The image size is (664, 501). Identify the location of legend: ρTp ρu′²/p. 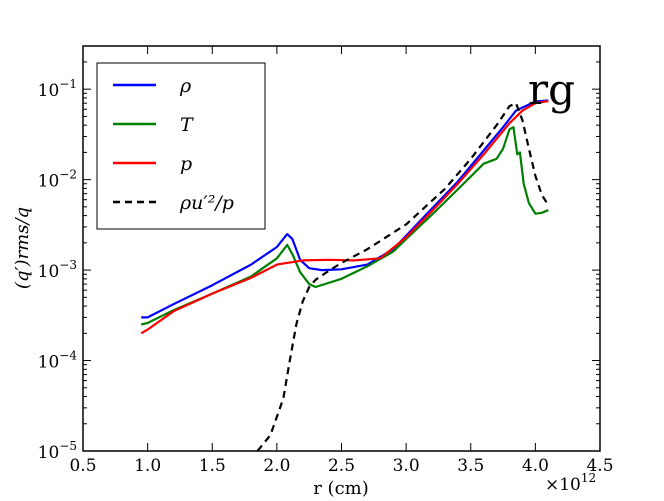
(181, 146).